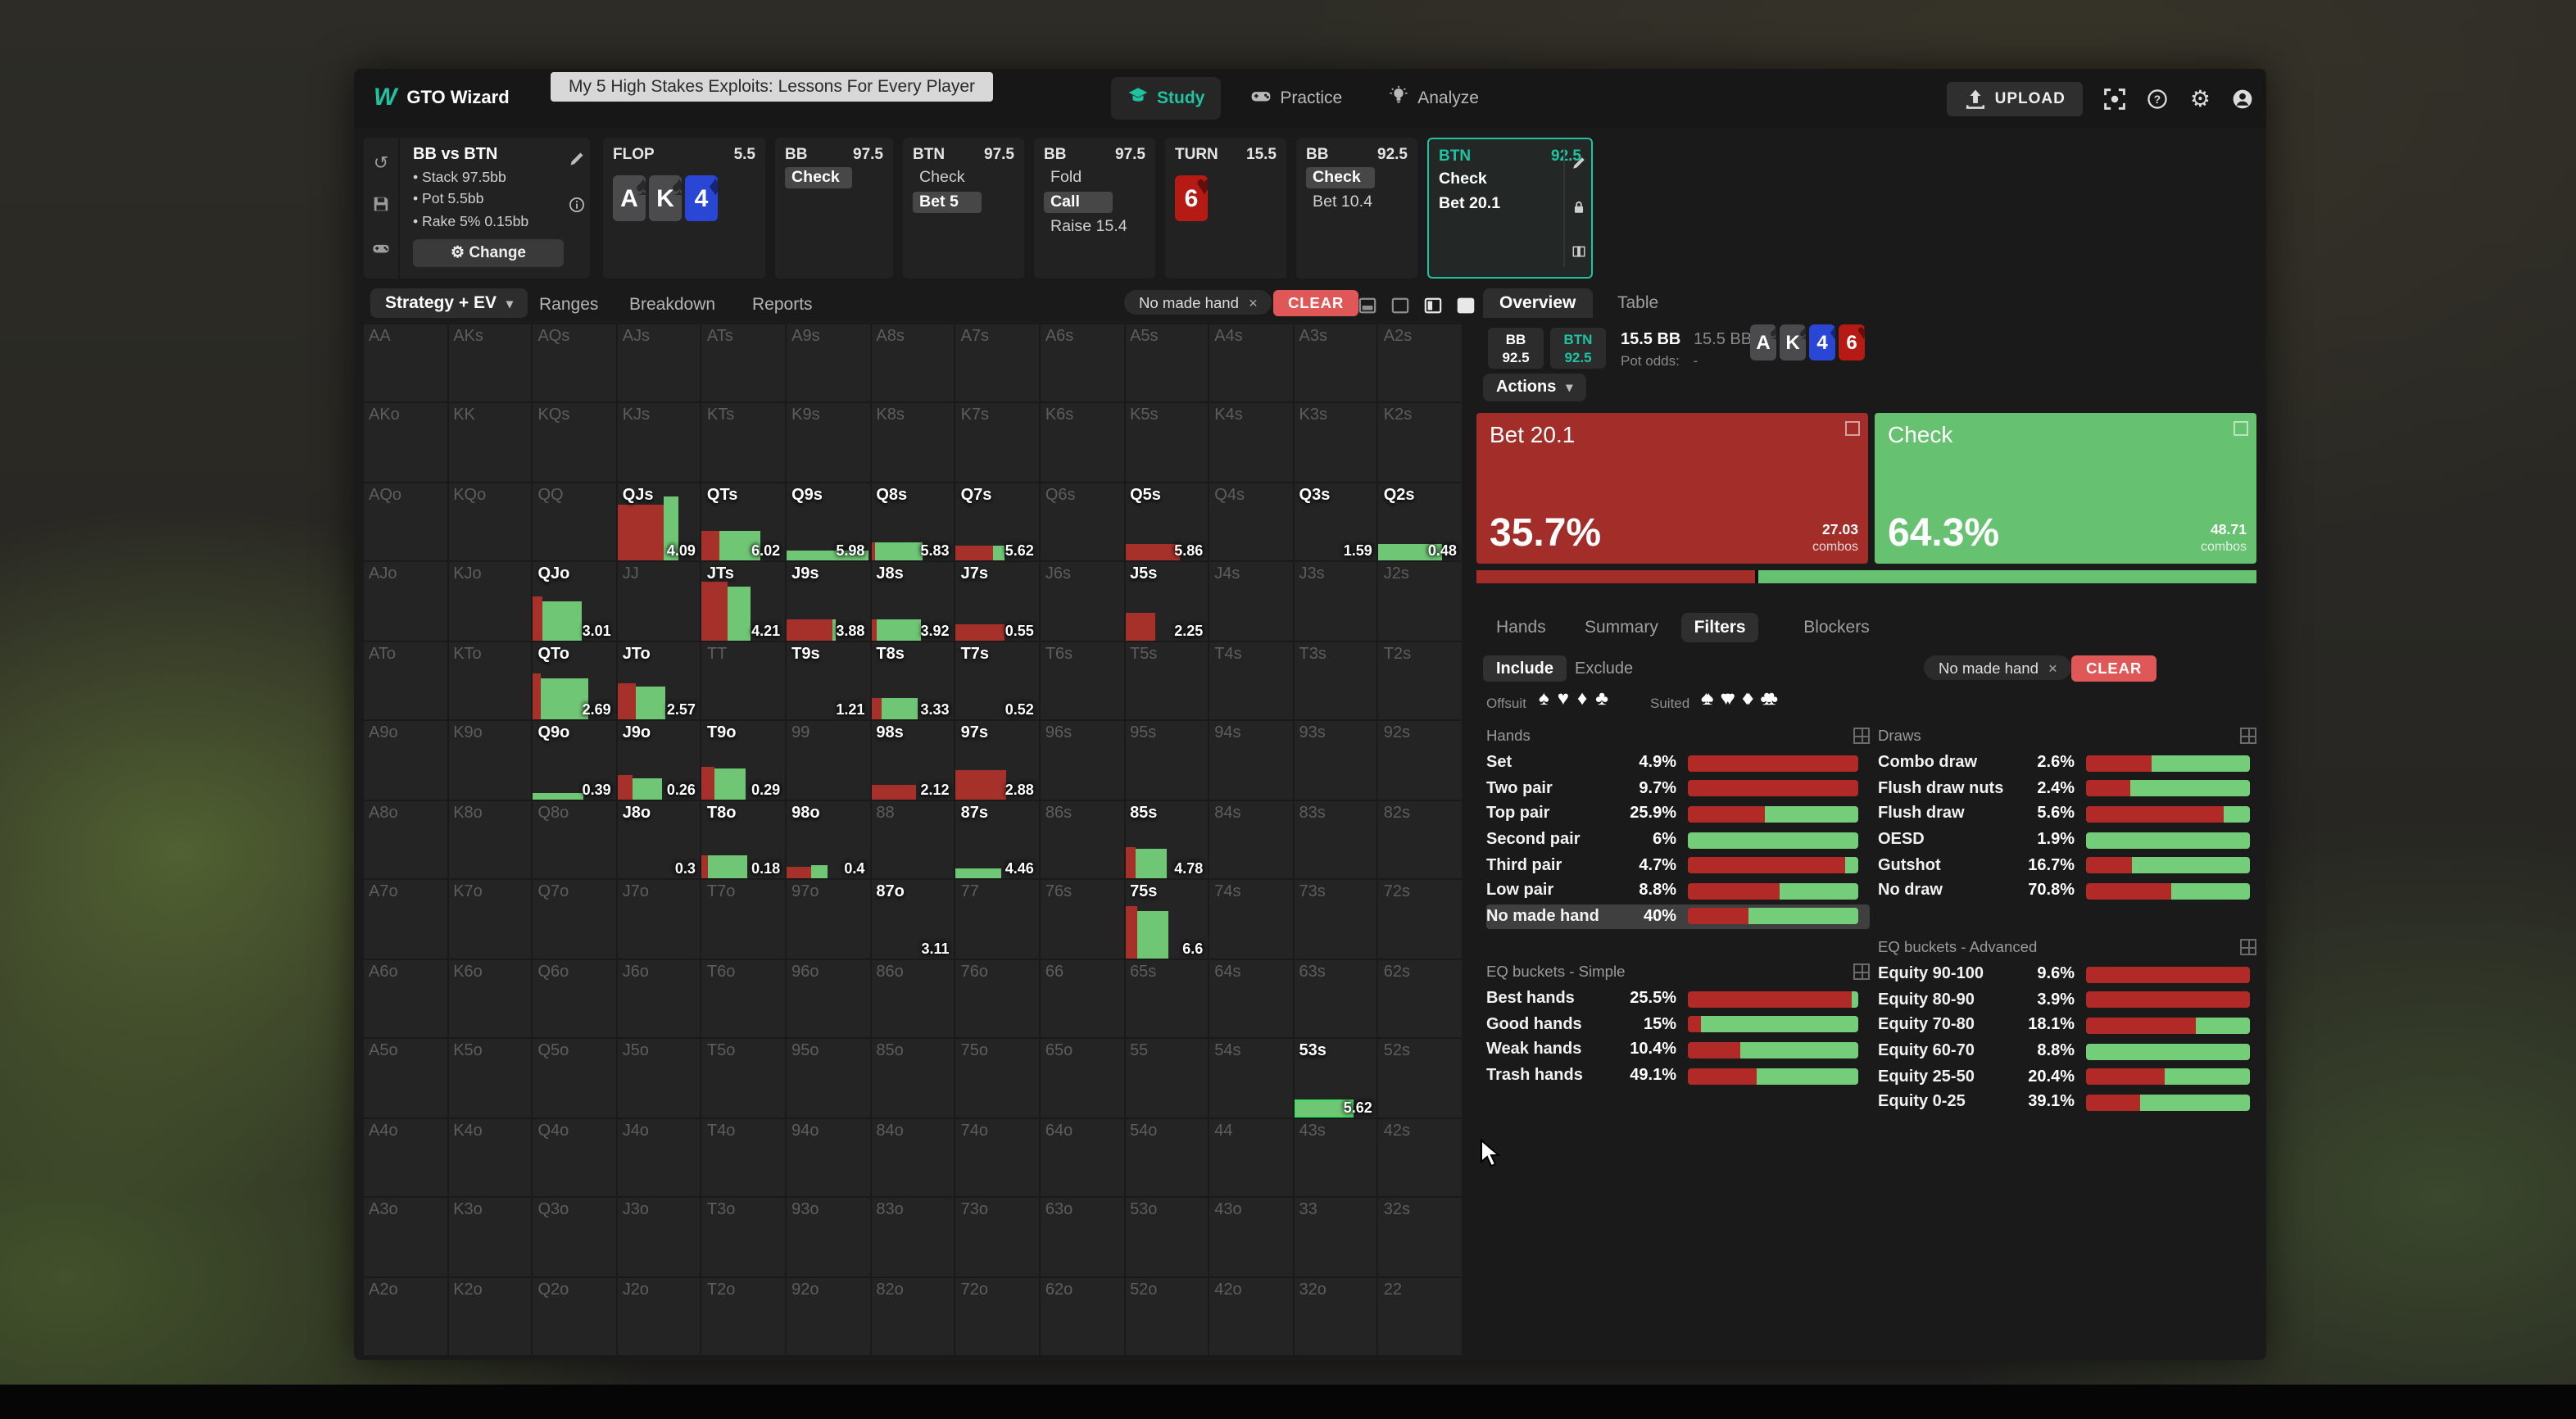 The height and width of the screenshot is (1419, 2576). What do you see at coordinates (1167, 1158) in the screenshot?
I see `matrix-cell-54o: 54o` at bounding box center [1167, 1158].